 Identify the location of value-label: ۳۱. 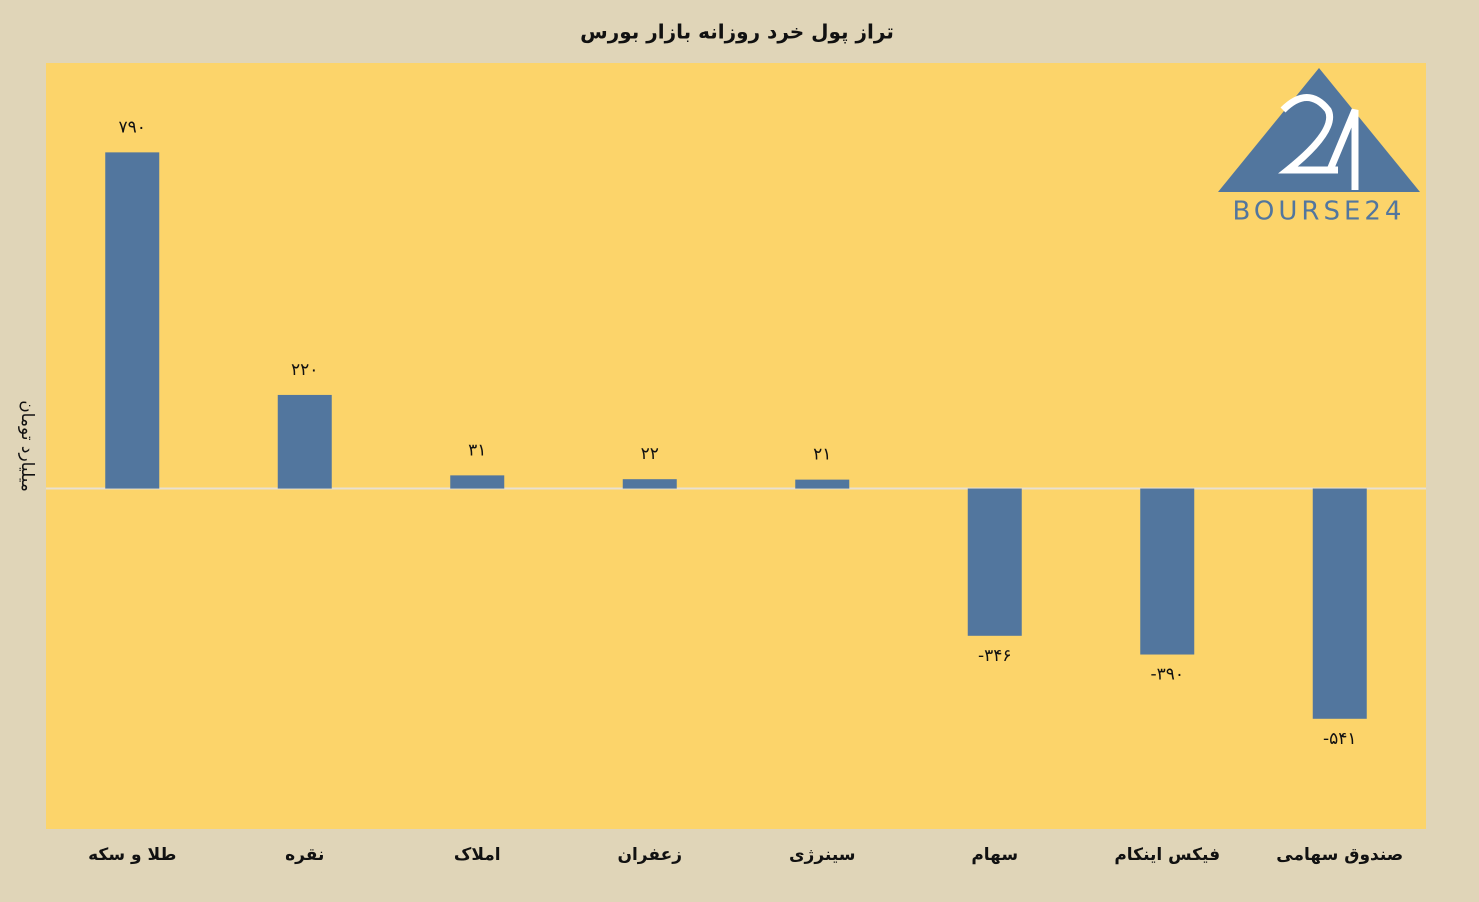
(477, 450).